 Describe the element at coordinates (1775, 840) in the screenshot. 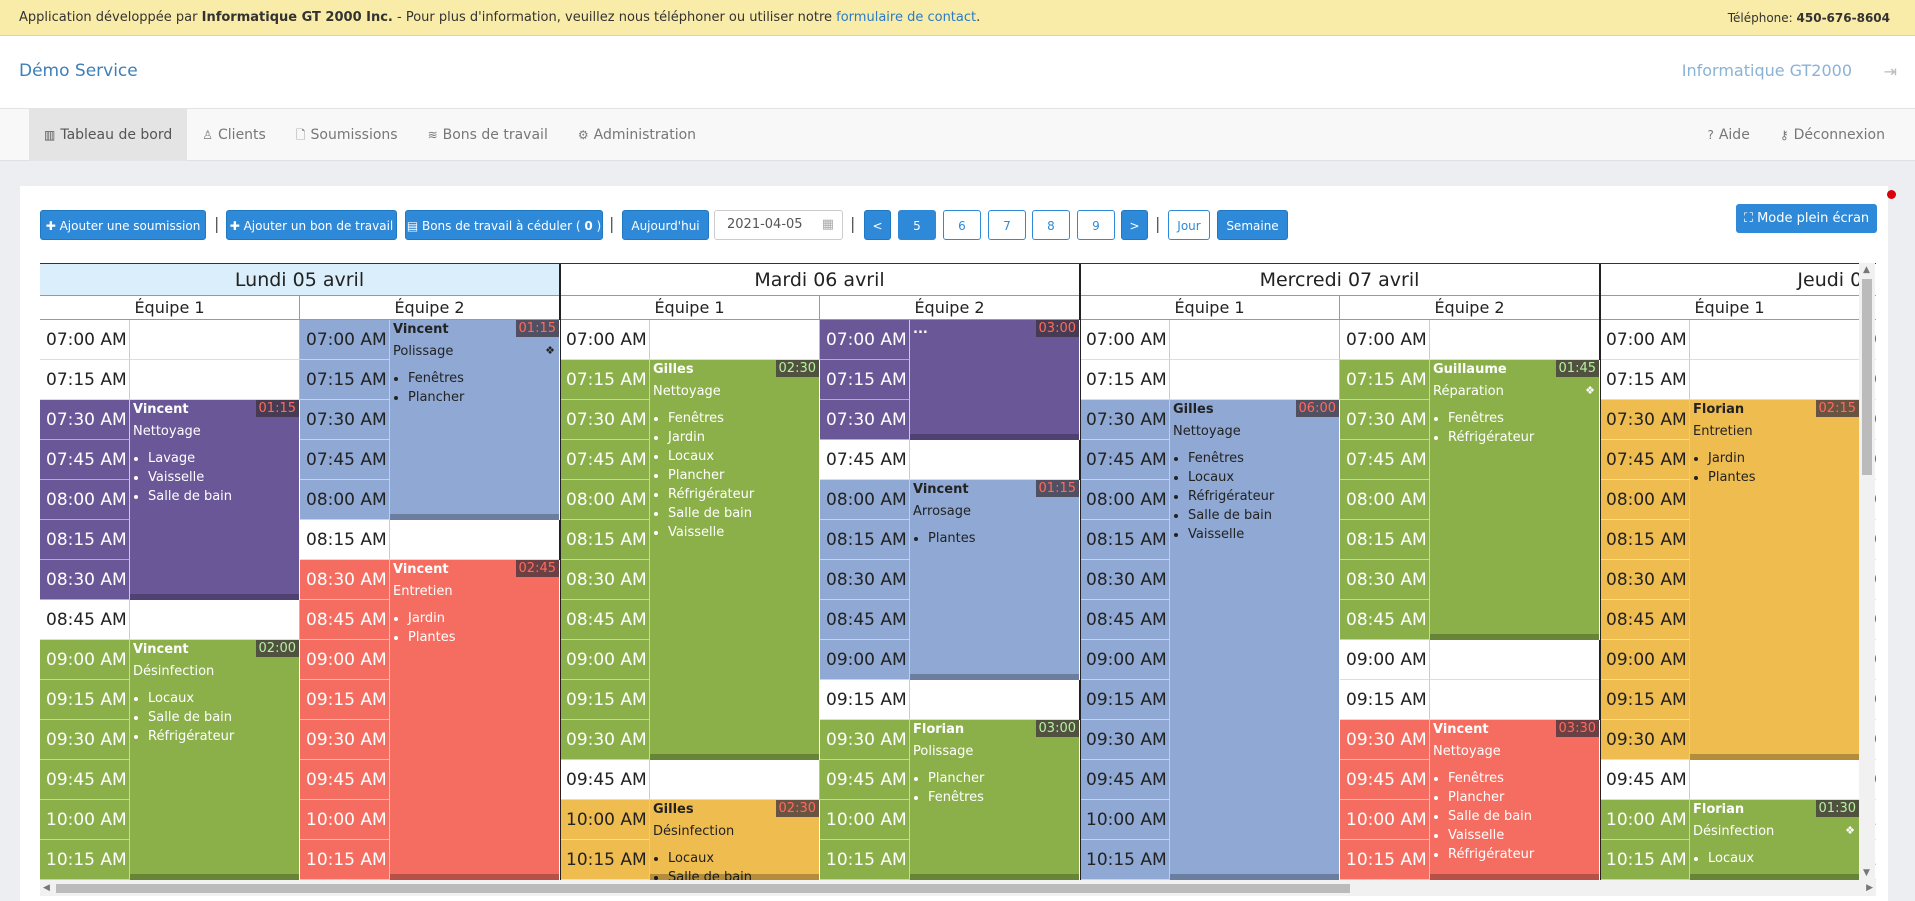

I see `work-order-event: Florian 01:30 Désinfection ❖ Locaux` at that location.